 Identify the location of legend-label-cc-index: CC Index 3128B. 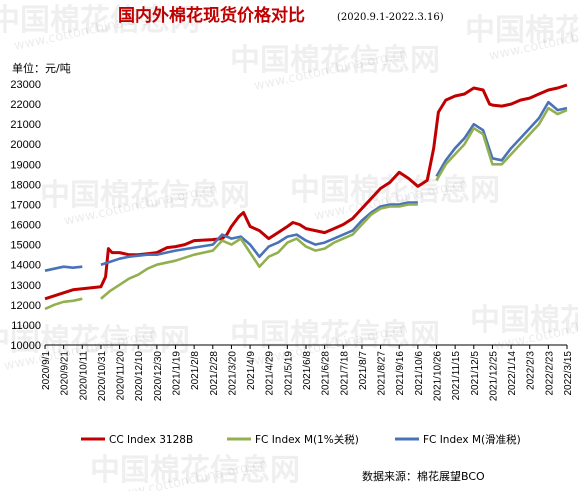
(151, 440).